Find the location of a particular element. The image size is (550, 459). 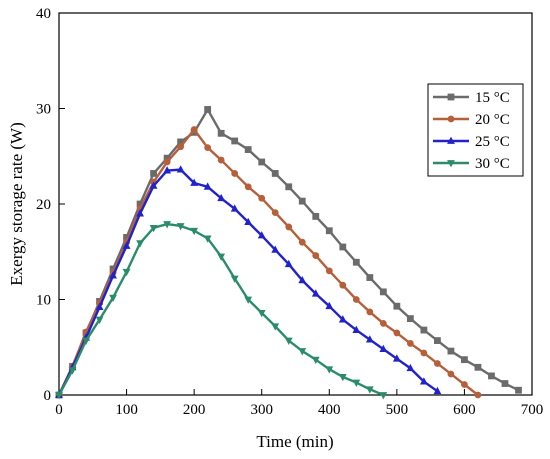

x-tick-label: 200 is located at coordinates (194, 410).